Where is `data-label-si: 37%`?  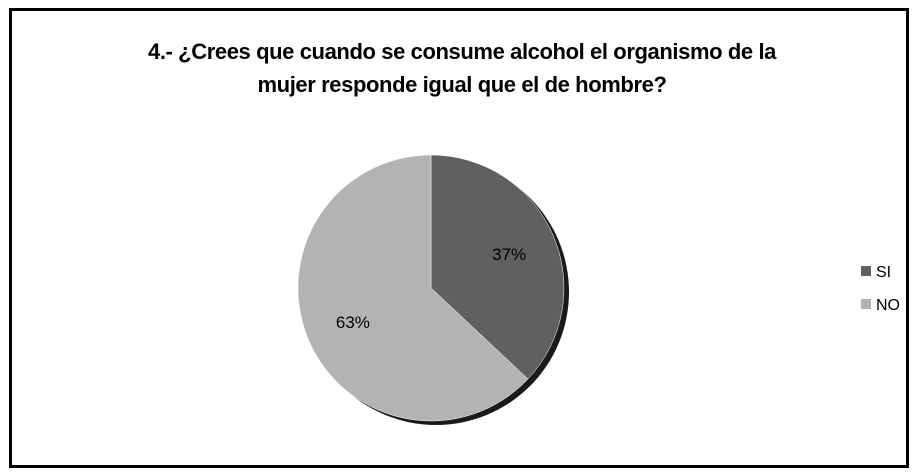 data-label-si: 37% is located at coordinates (509, 254).